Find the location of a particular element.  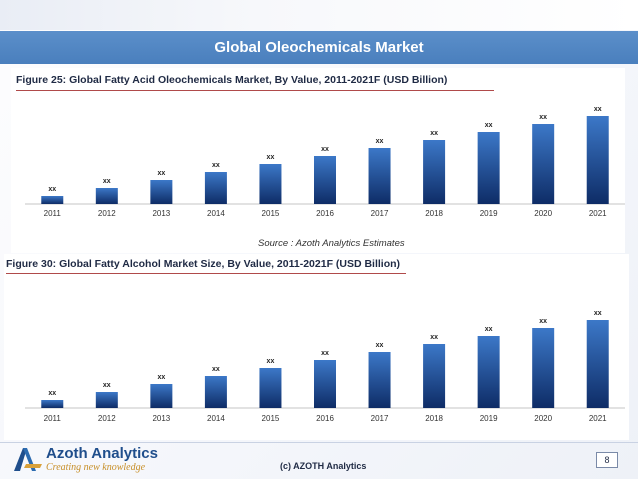

brand-tagline: Creating new knowledge is located at coordinates (96, 467).